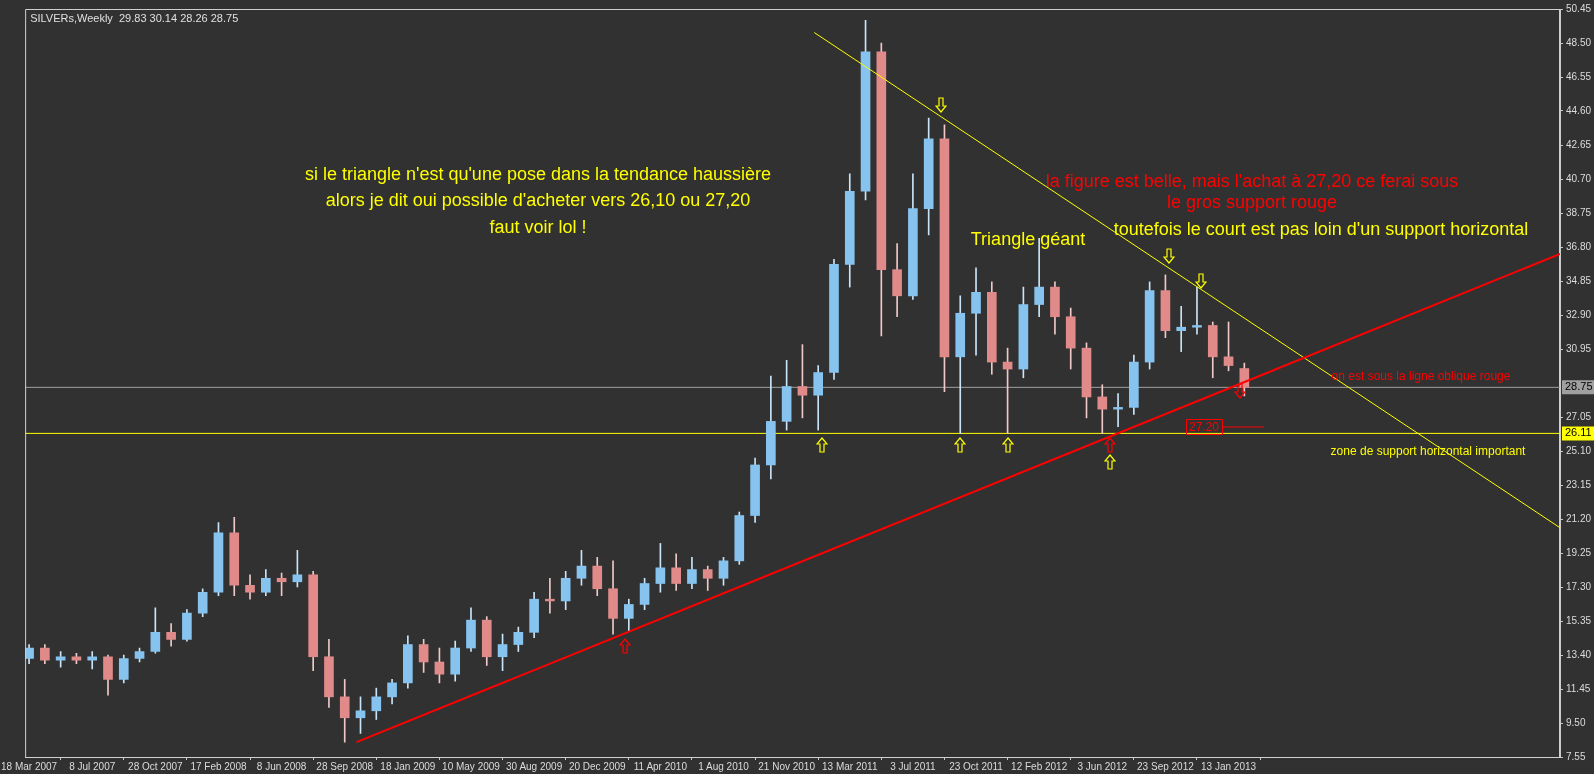  What do you see at coordinates (29, 766) in the screenshot?
I see `x-tick-label: 18 Mar 2007` at bounding box center [29, 766].